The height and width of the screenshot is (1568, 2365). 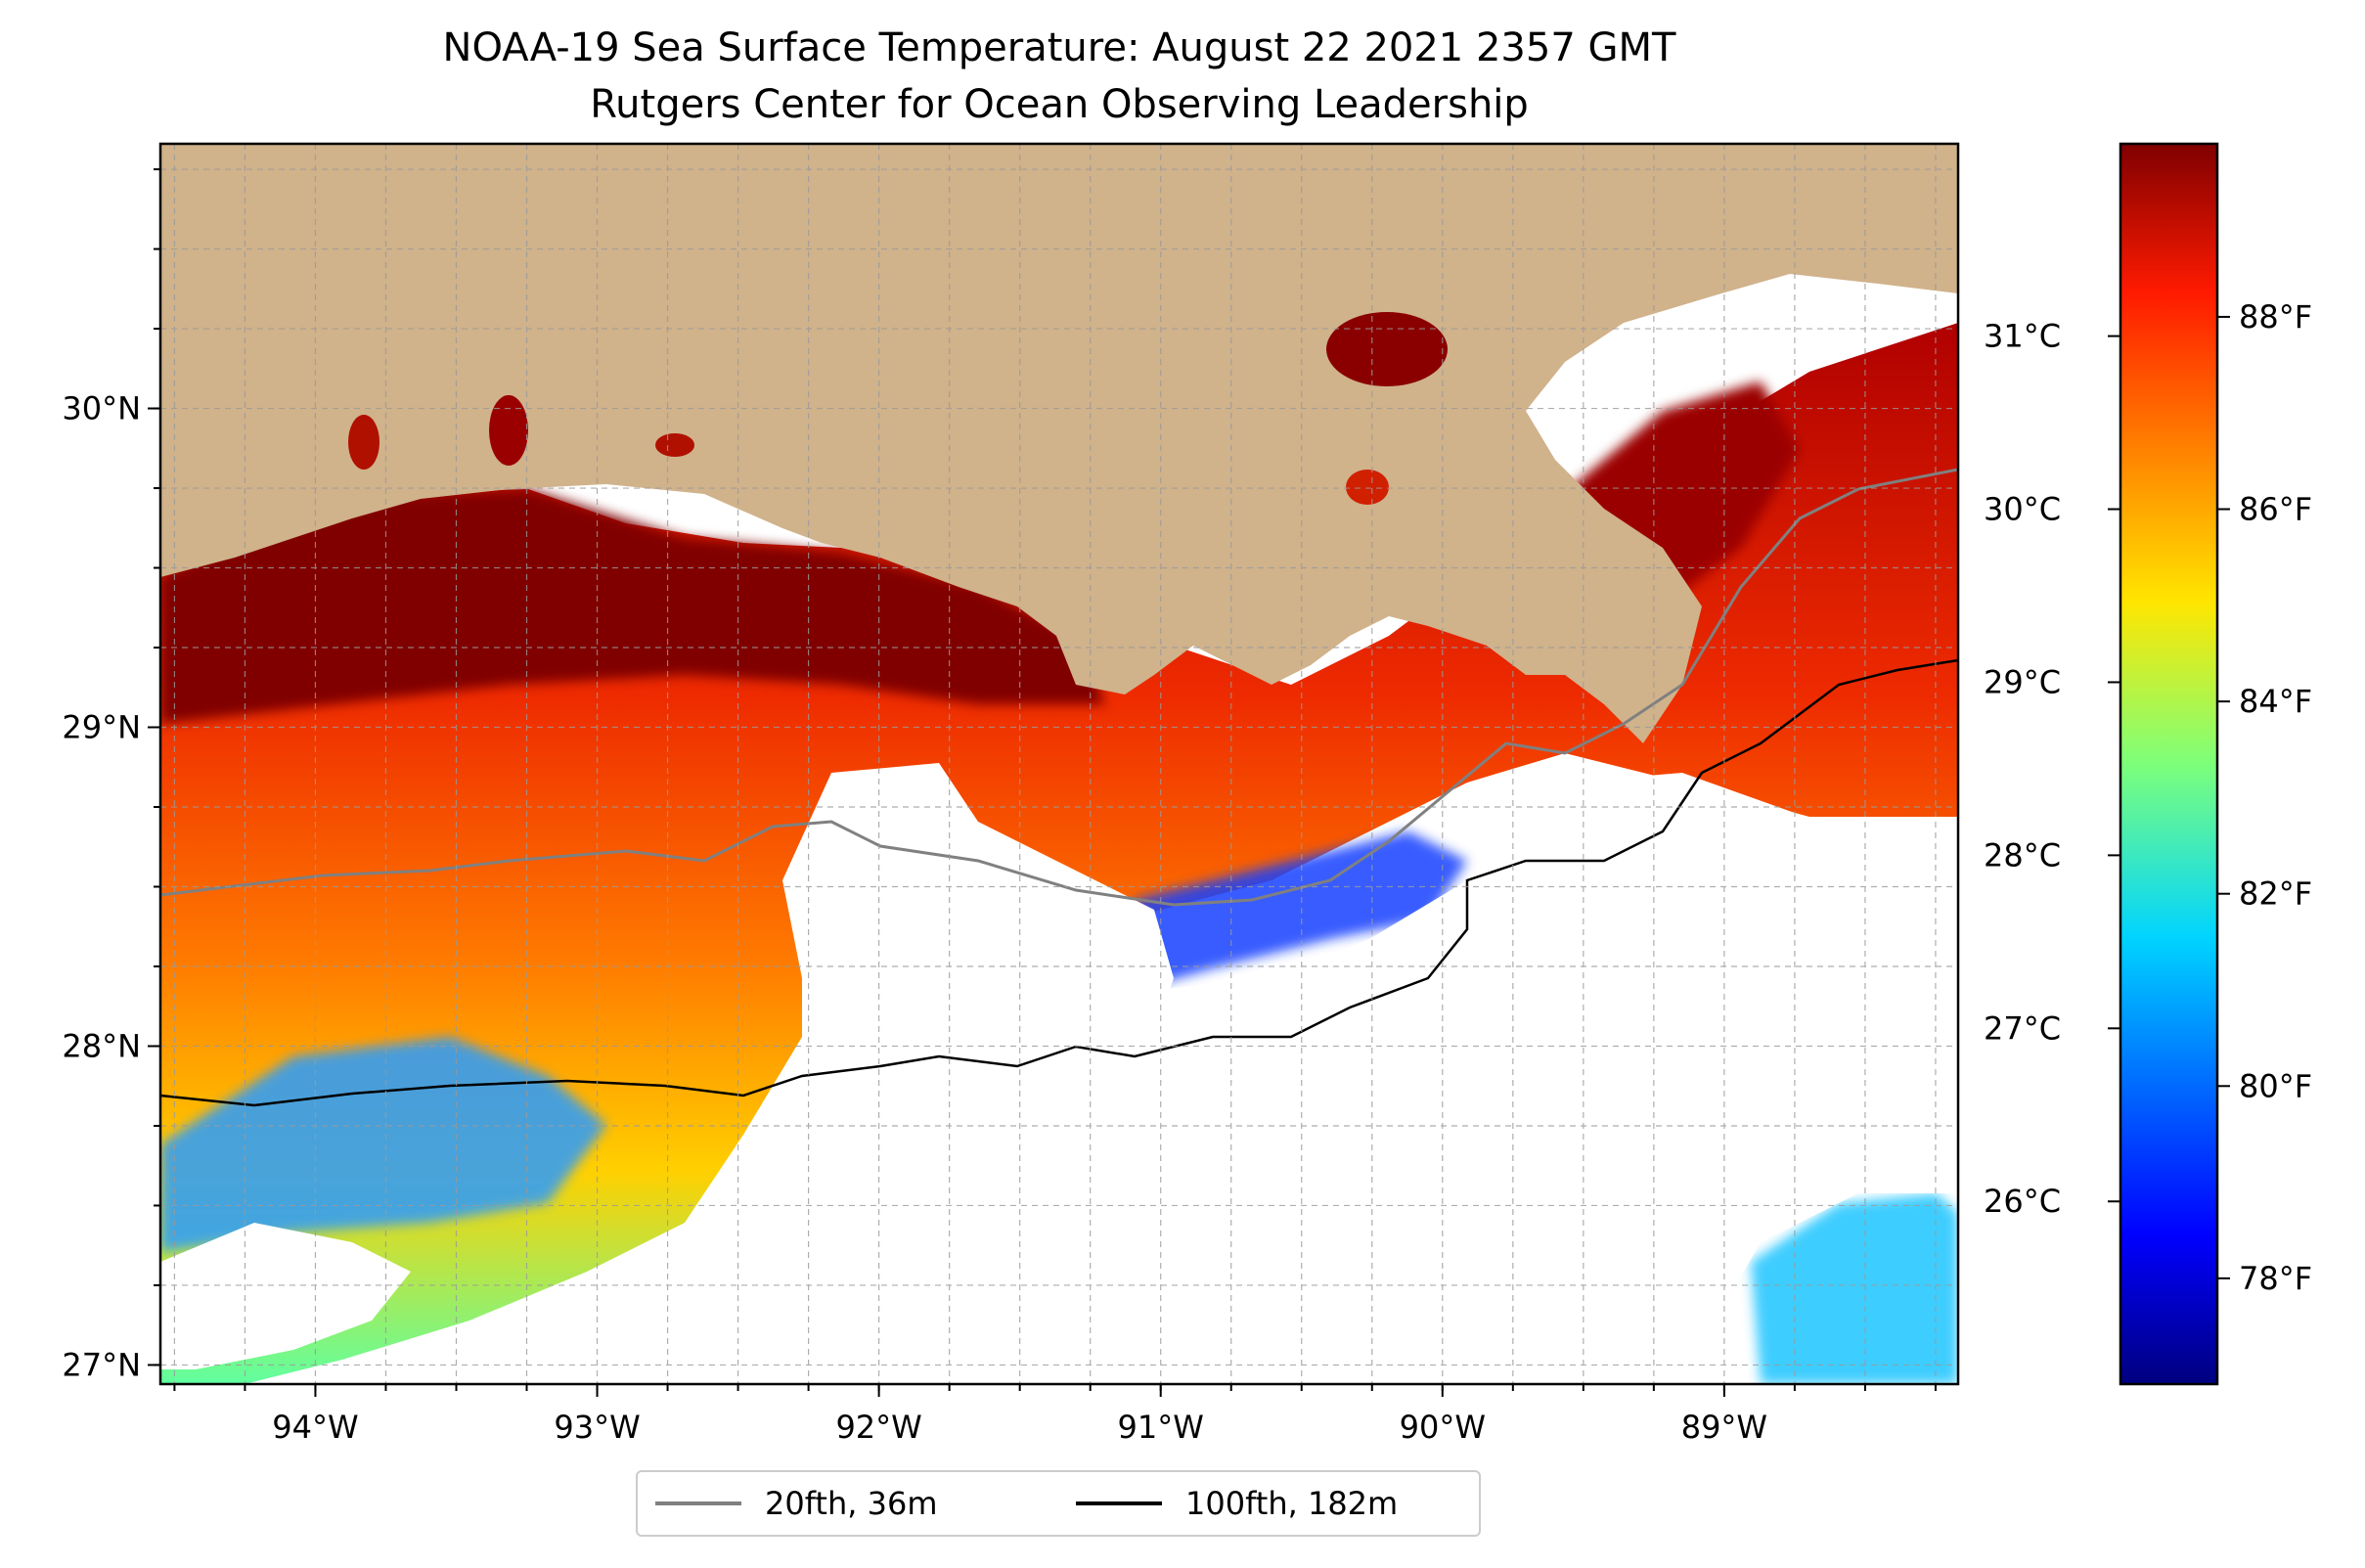 What do you see at coordinates (698, 1503) in the screenshot?
I see `legend-swatch-20fth` at bounding box center [698, 1503].